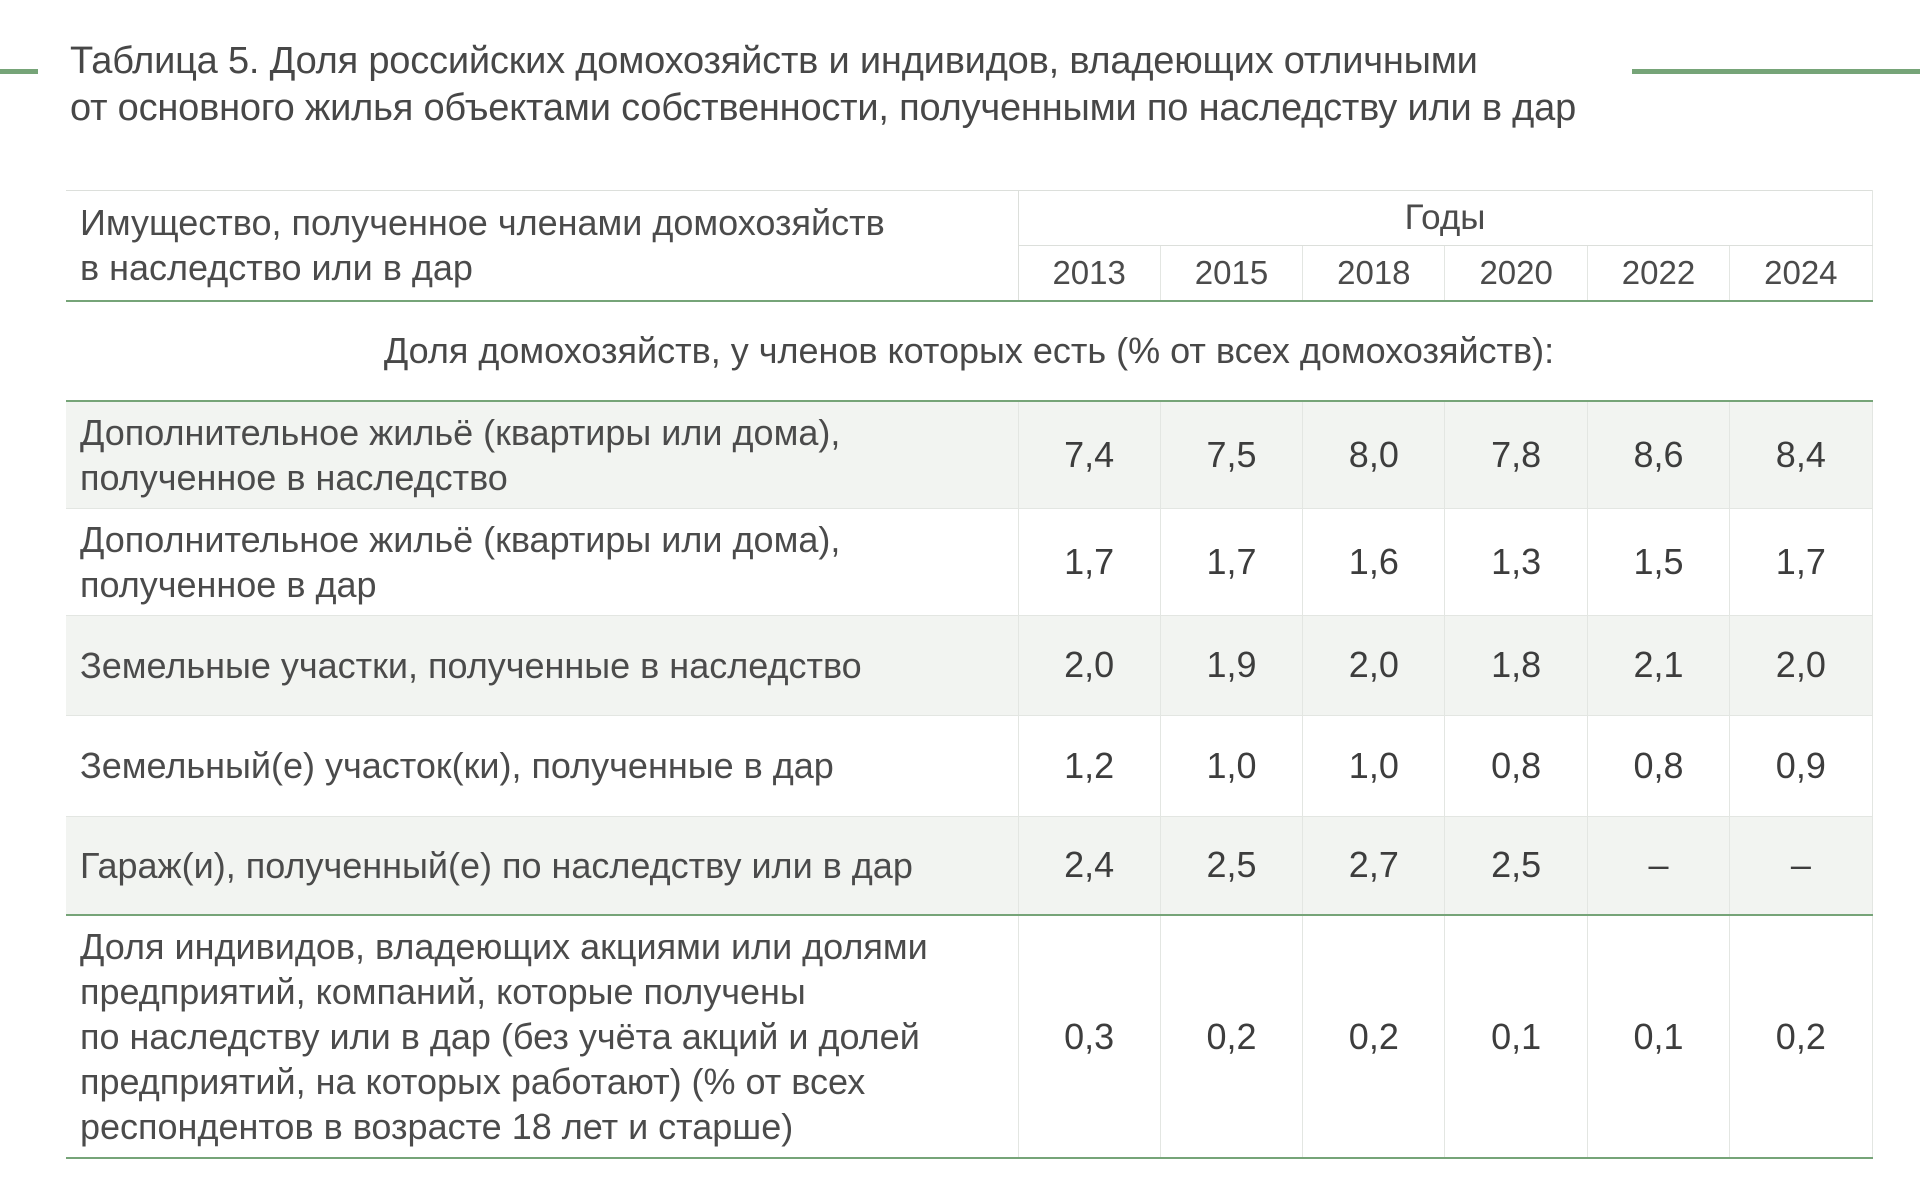 This screenshot has height=1187, width=1920. I want to click on value-cell: 1,6, so click(1373, 562).